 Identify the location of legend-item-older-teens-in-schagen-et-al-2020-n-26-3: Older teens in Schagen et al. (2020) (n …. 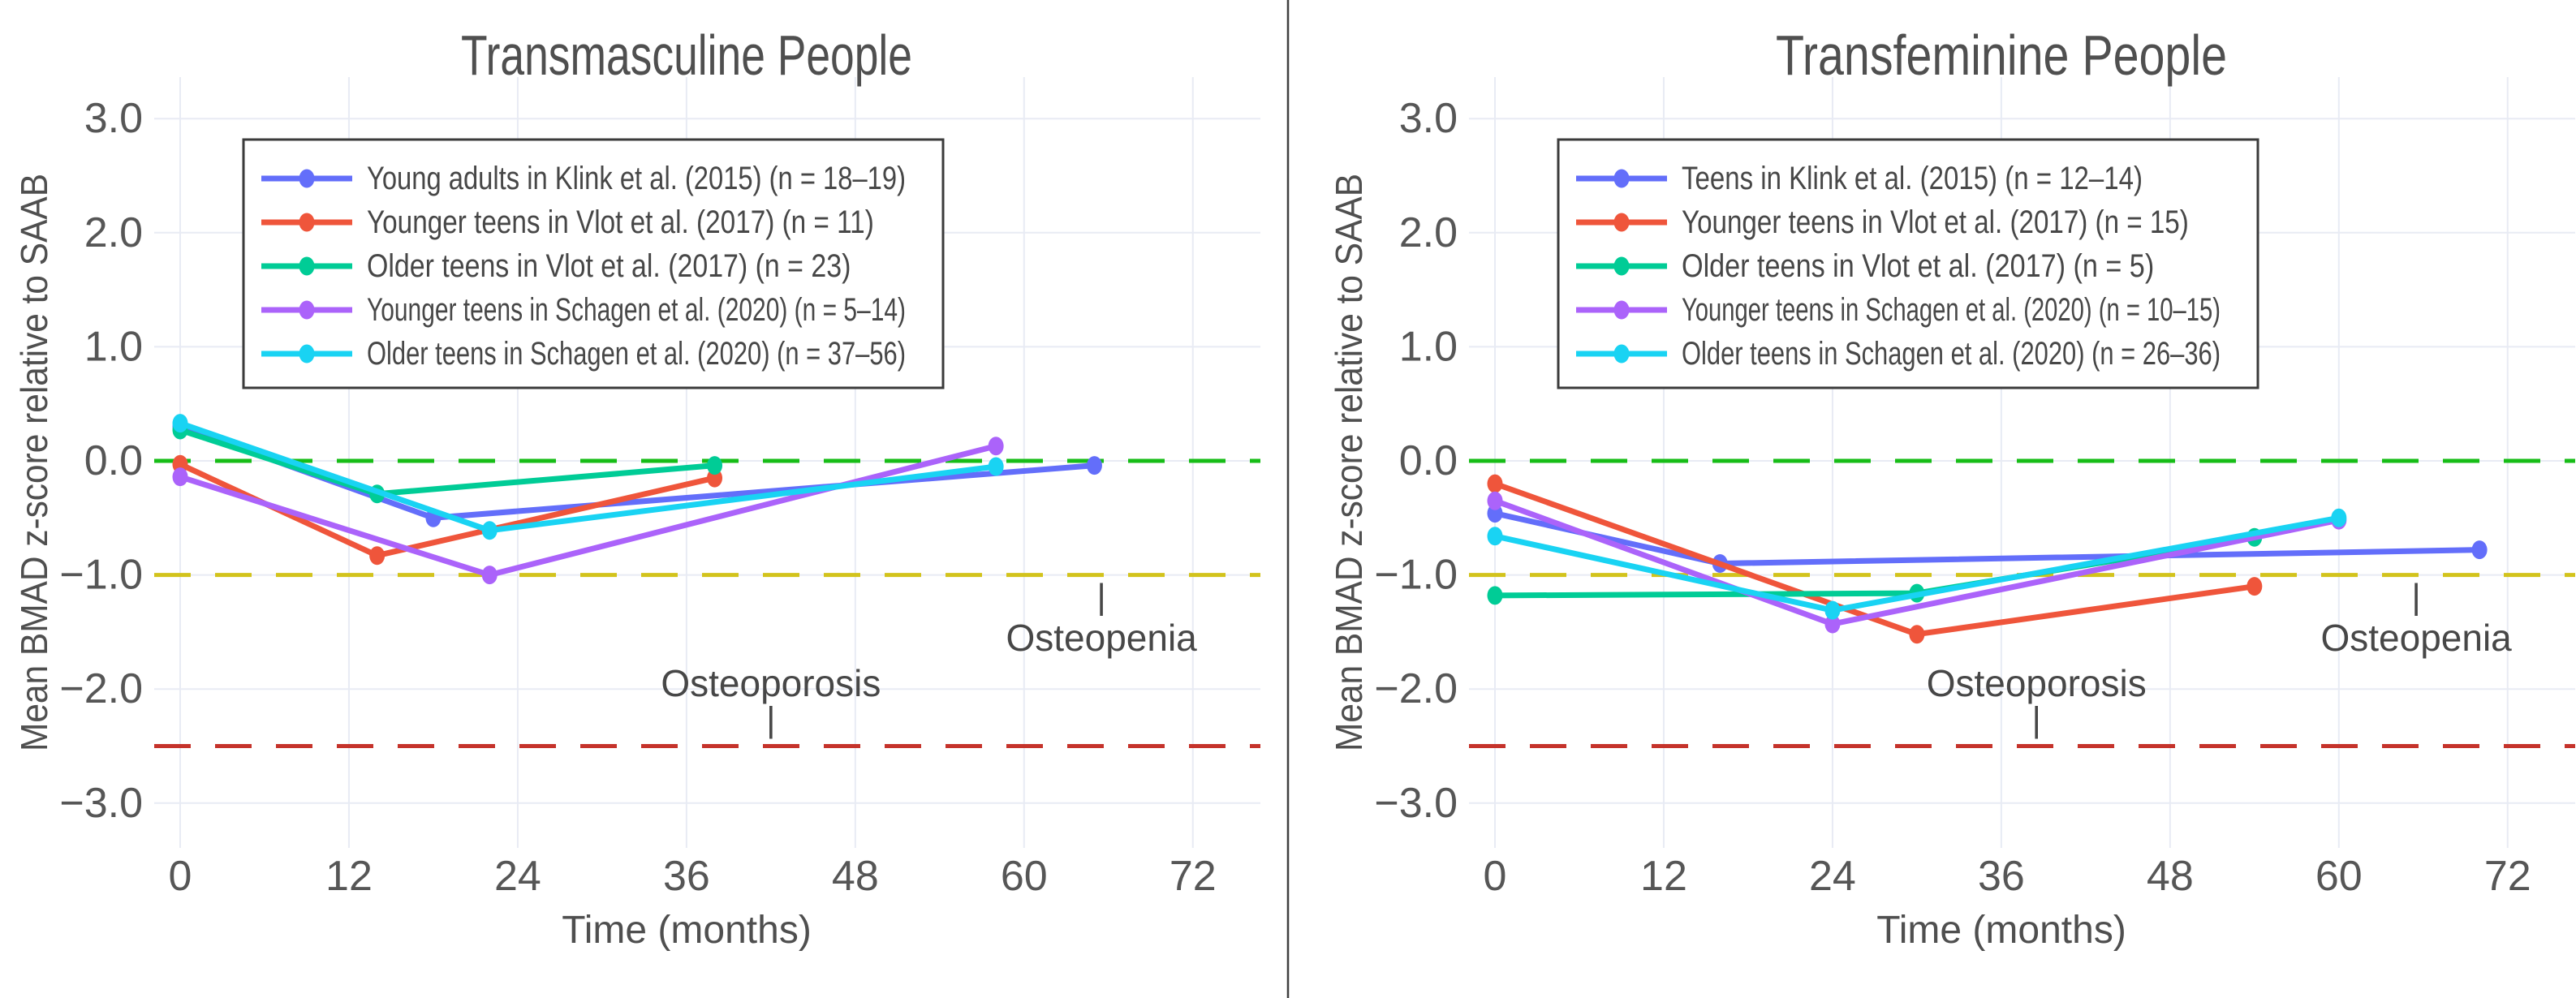
(1898, 354).